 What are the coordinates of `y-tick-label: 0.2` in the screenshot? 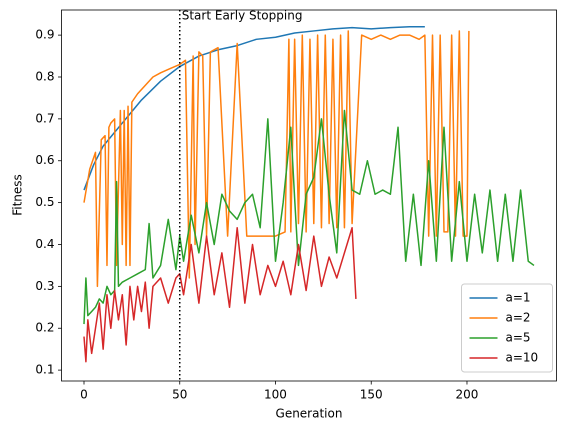 It's located at (44, 328).